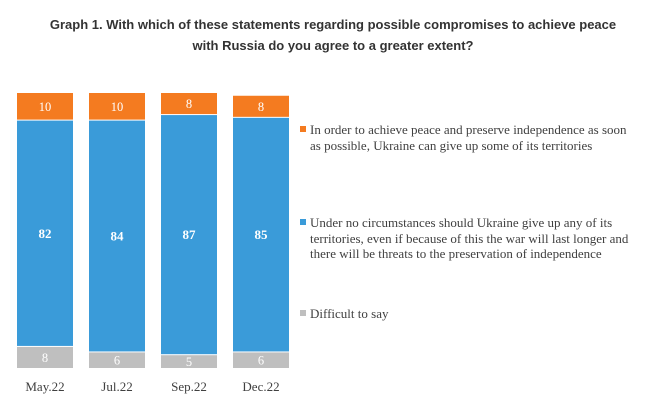  I want to click on x-tick-label-Dec.22: Dec.22, so click(260, 386).